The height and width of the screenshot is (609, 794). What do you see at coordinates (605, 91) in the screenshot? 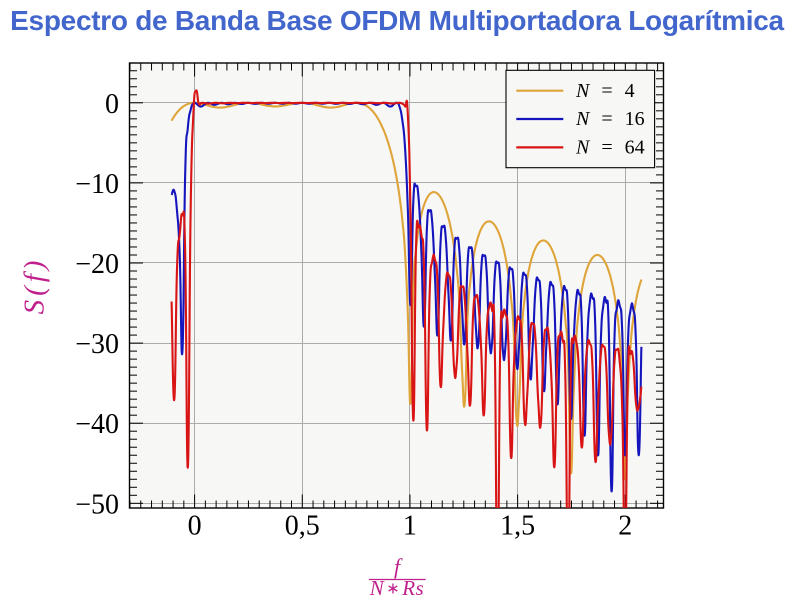
I see `svg-text: N = 4` at bounding box center [605, 91].